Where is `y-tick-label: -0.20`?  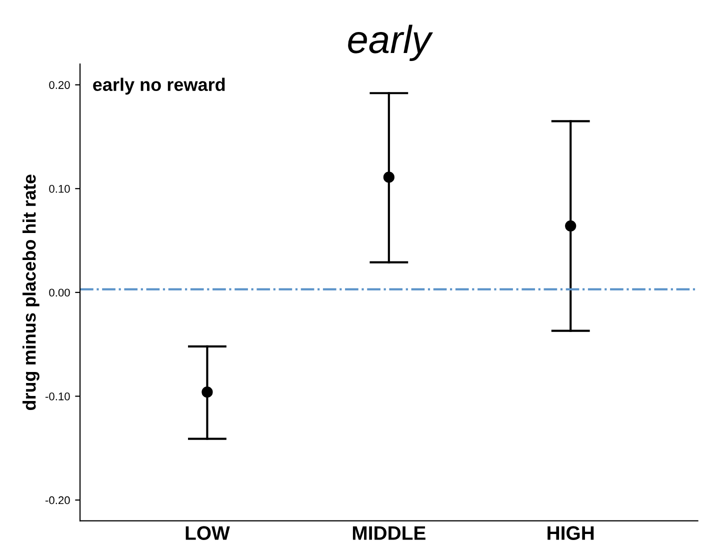
y-tick-label: -0.20 is located at coordinates (57, 500).